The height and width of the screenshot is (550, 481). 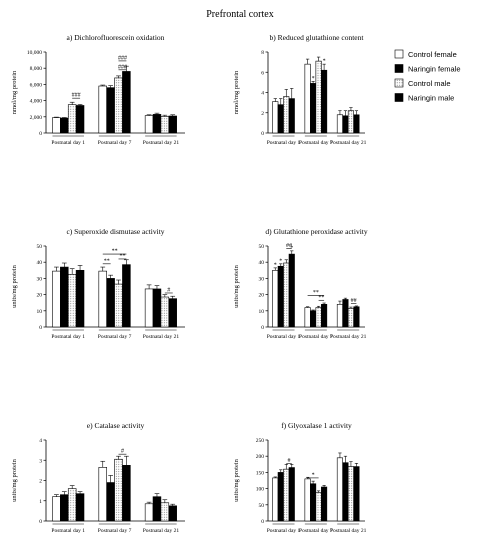 What do you see at coordinates (115, 231) in the screenshot?
I see `panel-title: c) Superoxide dismutase activity` at bounding box center [115, 231].